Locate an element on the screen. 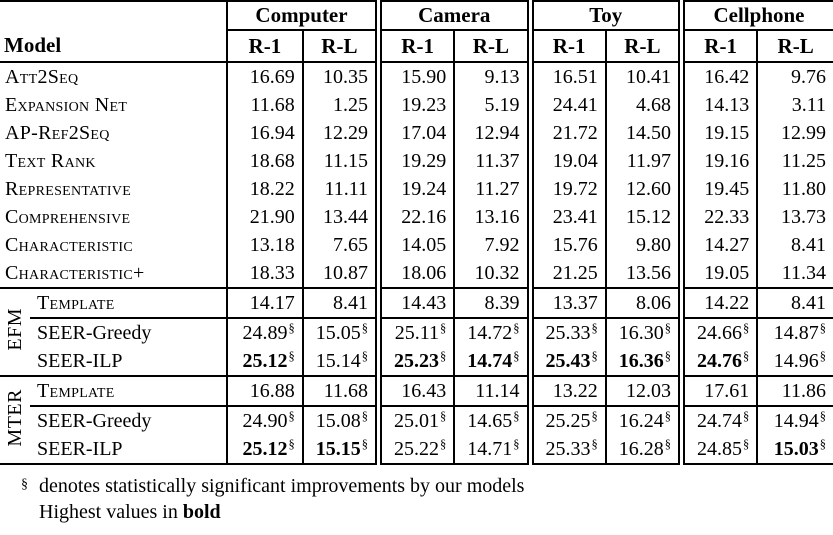  score-cell: 11.15 is located at coordinates (340, 161).